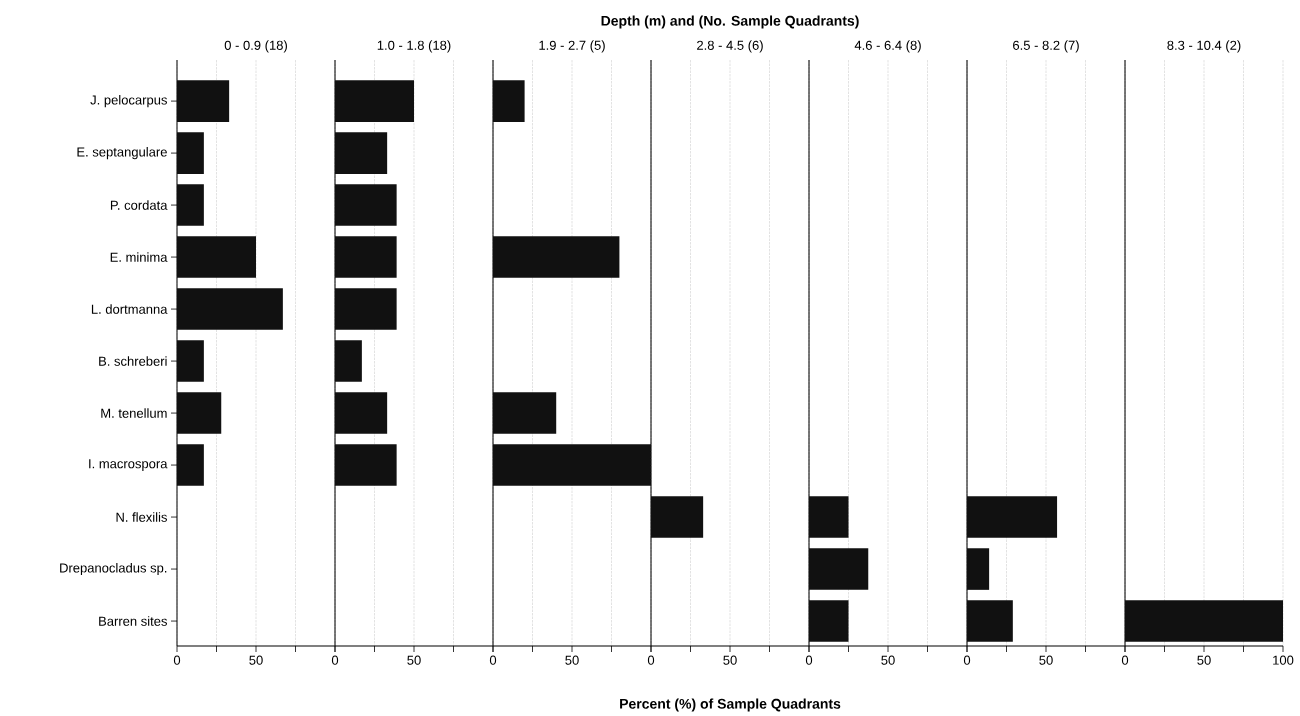 Image resolution: width=1300 pixels, height=716 pixels. Describe the element at coordinates (730, 22) in the screenshot. I see `text: Depth (m) and (No. Sample Quadrants)` at that location.